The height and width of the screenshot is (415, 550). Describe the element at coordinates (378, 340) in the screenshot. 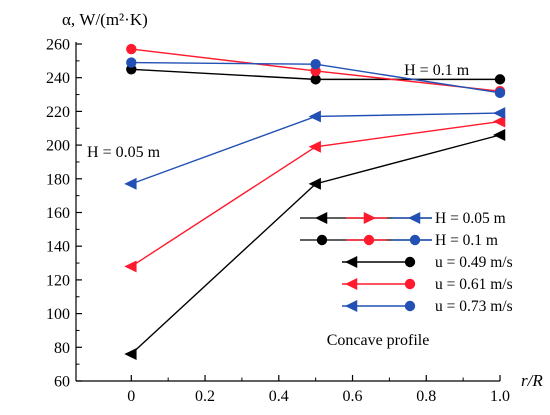

I see `annotation: Concave profile` at that location.